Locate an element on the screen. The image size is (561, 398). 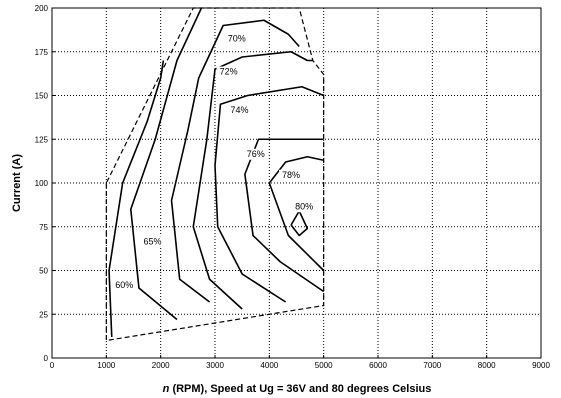
x-axis-ticks: 0 1000 2000 3000 4000 5000 6000 7000 8000 9000 is located at coordinates (300, 362).